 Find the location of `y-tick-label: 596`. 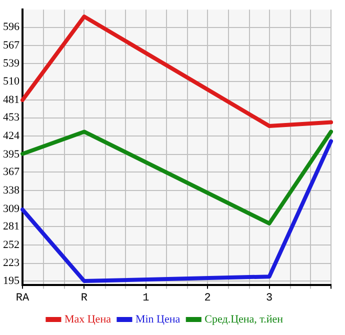

y-tick-label: 596 is located at coordinates (11, 27).